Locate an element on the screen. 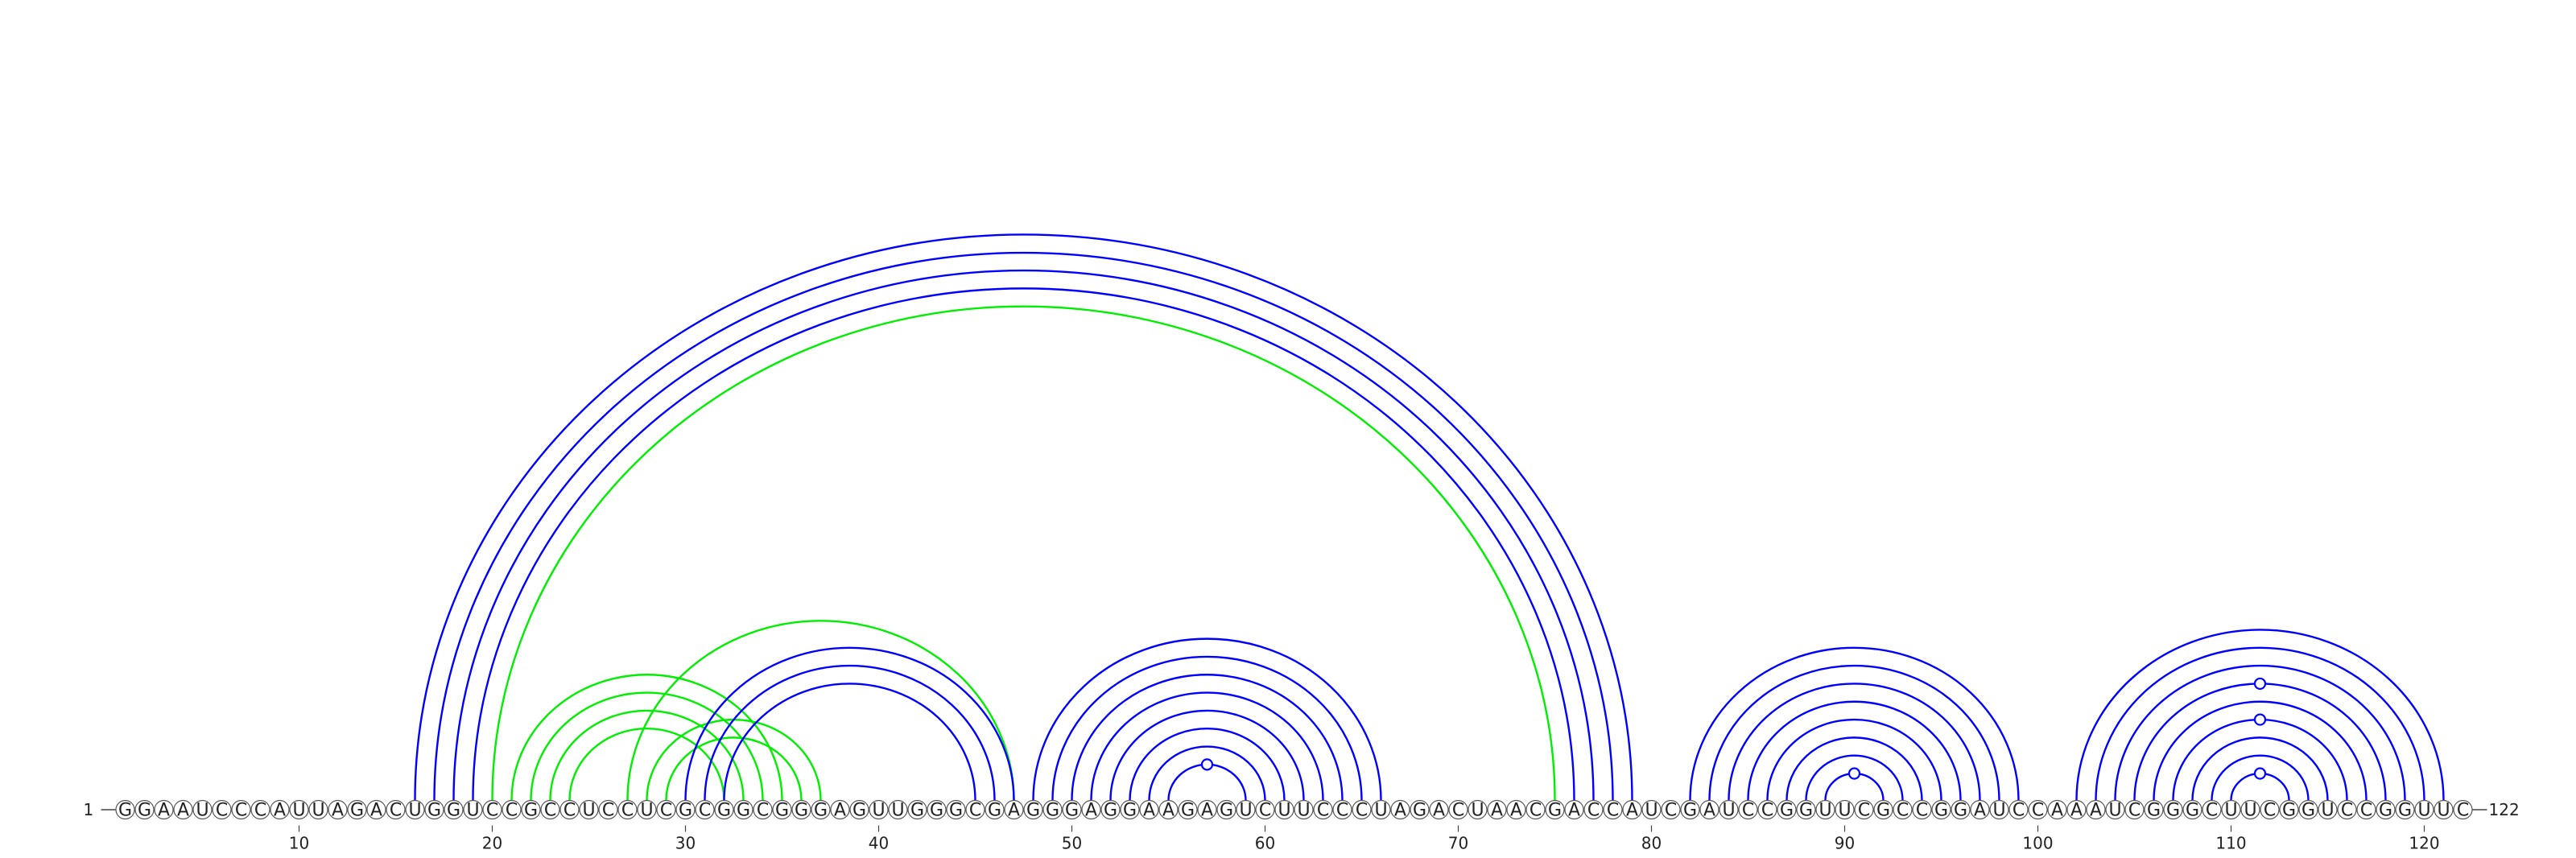  tick-label: 20 is located at coordinates (492, 844).